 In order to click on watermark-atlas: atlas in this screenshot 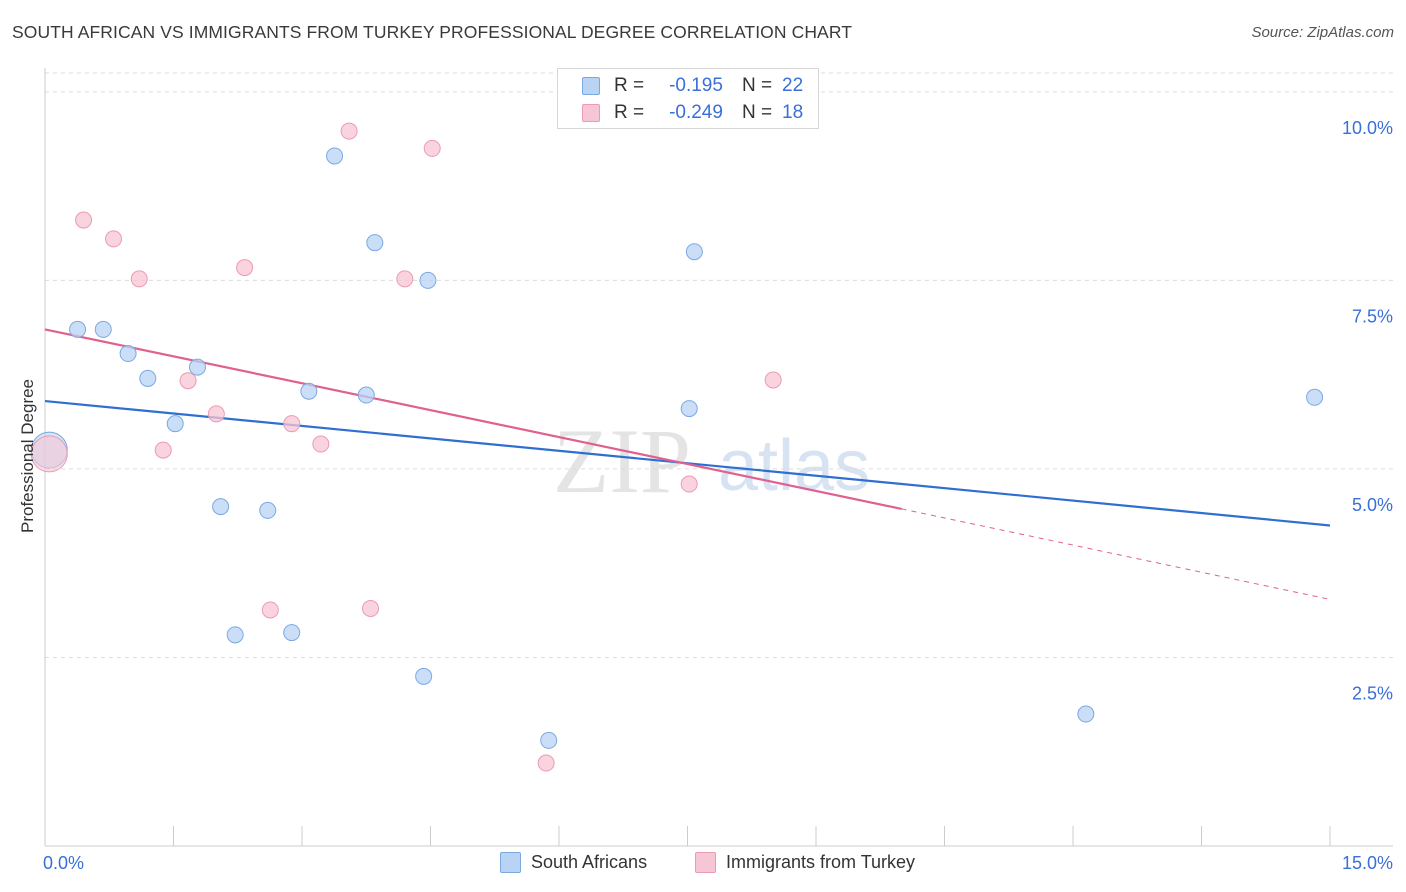, I will do `click(794, 466)`.